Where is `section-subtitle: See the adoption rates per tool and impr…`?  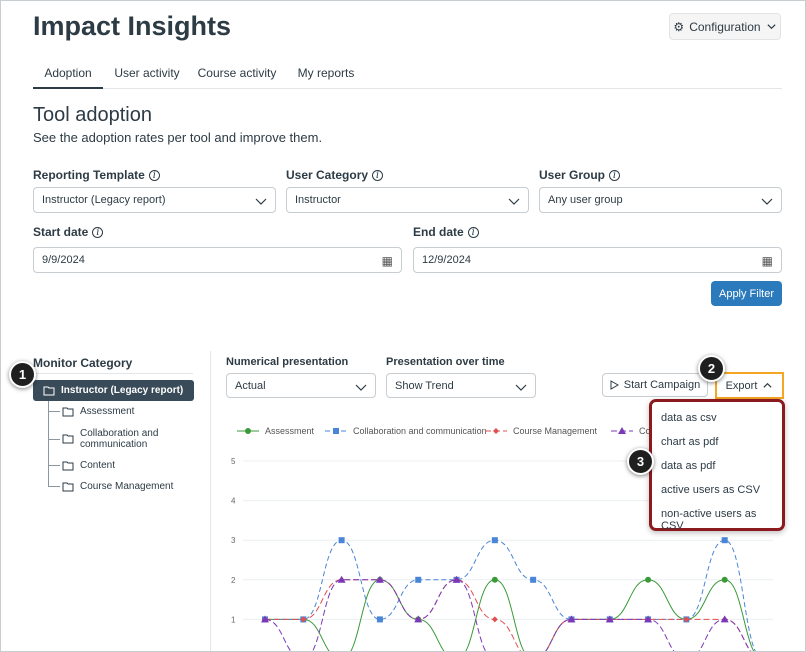
section-subtitle: See the adoption rates per tool and impr… is located at coordinates (178, 137).